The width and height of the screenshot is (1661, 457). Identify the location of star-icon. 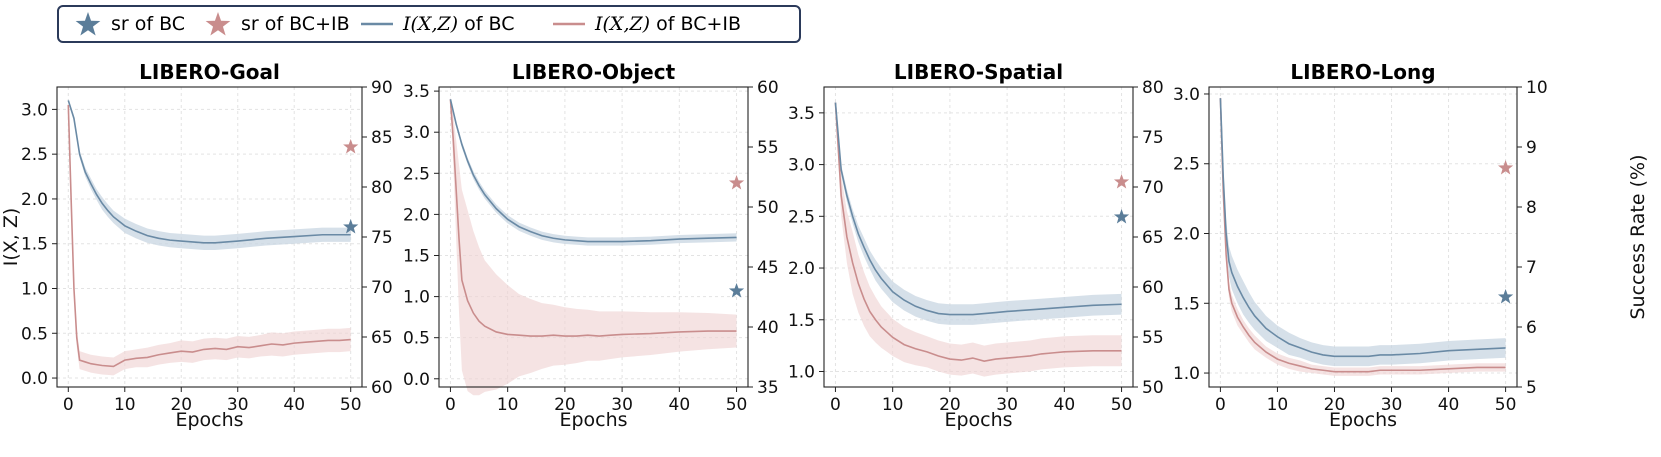
(88, 24).